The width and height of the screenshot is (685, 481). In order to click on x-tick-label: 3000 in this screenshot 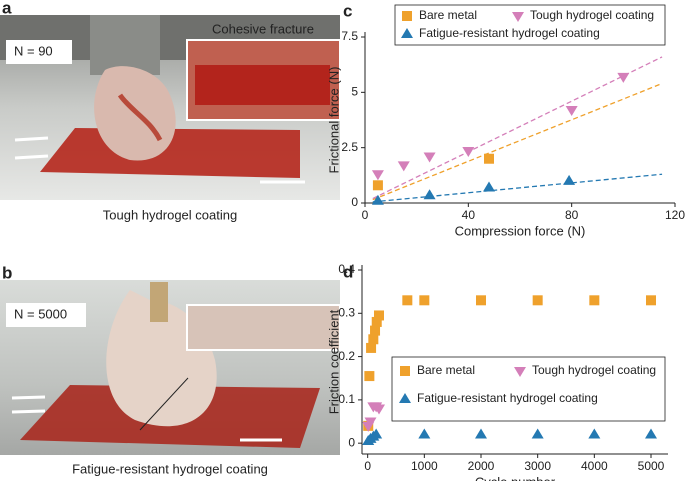, I will do `click(537, 466)`.